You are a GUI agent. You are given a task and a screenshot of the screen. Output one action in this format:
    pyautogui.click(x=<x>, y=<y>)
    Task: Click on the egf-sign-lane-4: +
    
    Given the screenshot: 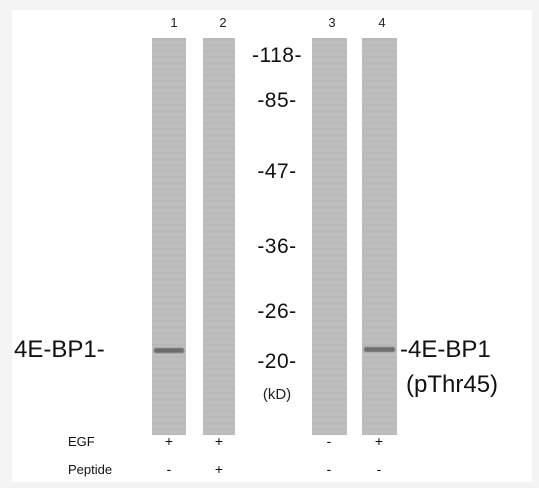 What is the action you would take?
    pyautogui.click(x=379, y=441)
    